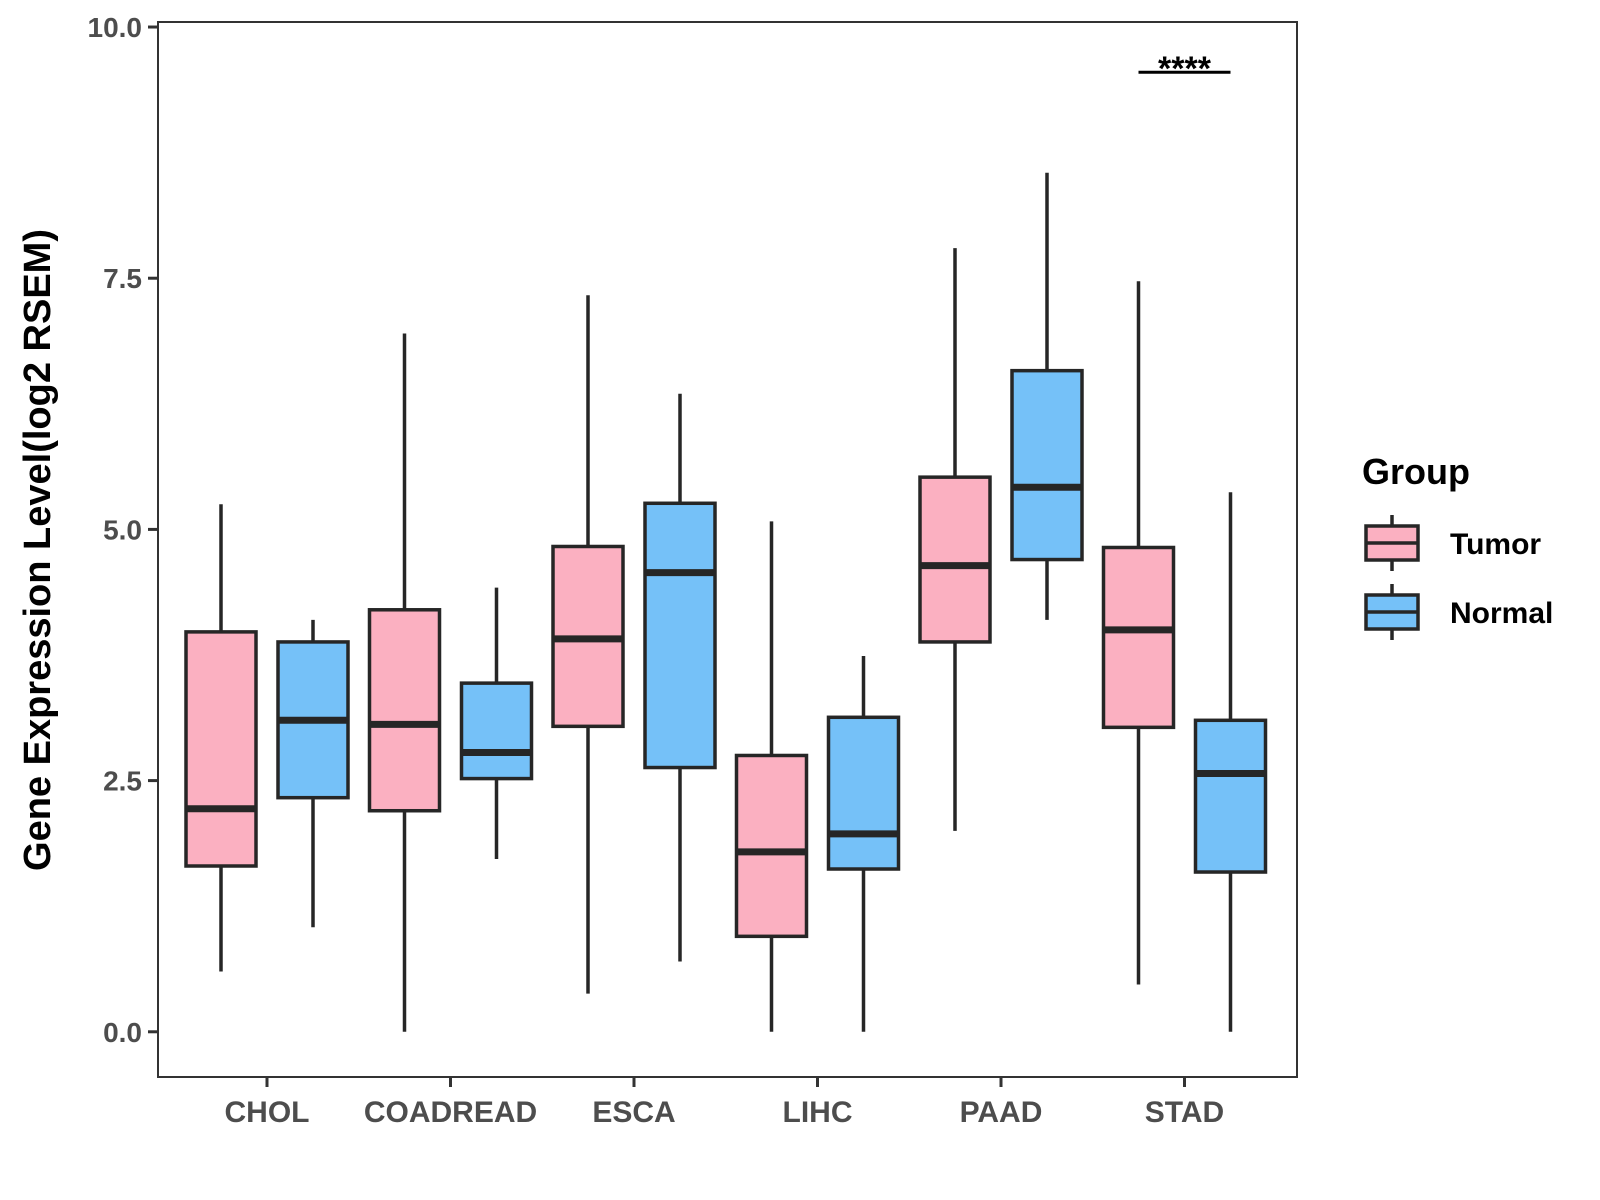 The width and height of the screenshot is (1600, 1200). I want to click on box-normal-coadread, so click(496, 731).